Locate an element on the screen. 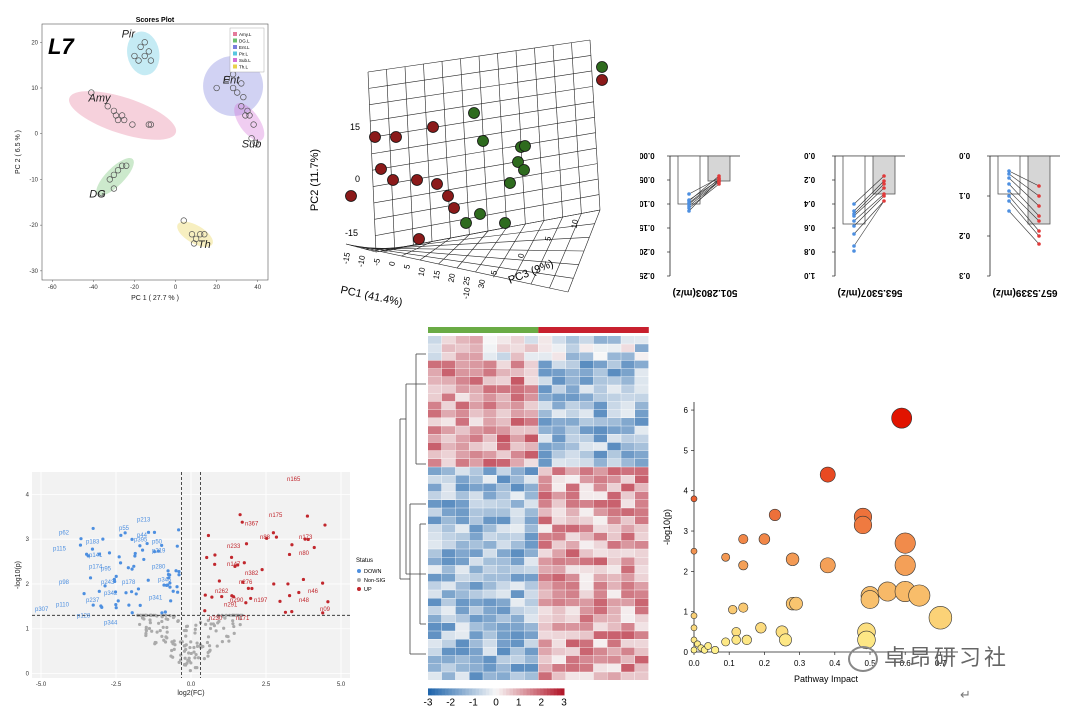 This screenshot has width=1080, height=706. legend-entry: UP is located at coordinates (368, 590).